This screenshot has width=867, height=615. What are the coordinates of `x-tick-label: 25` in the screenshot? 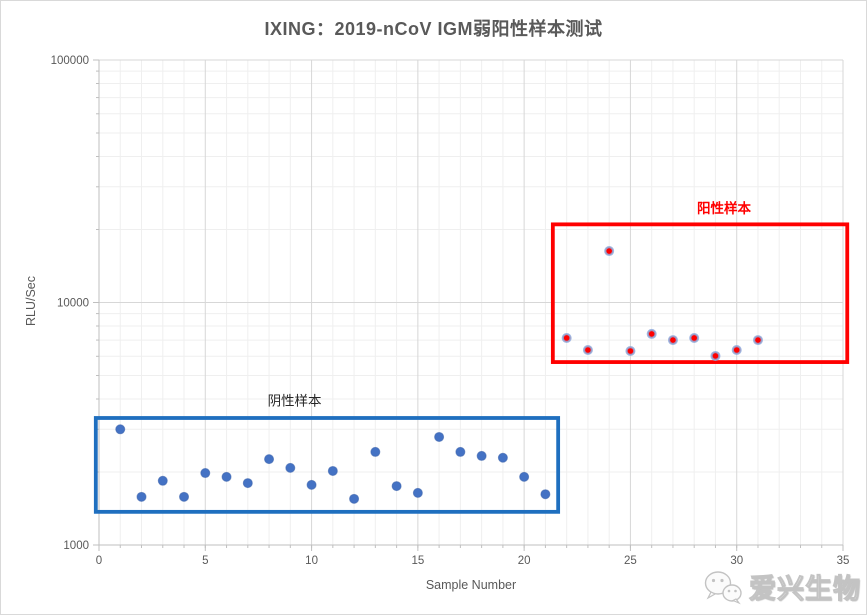 It's located at (630, 561).